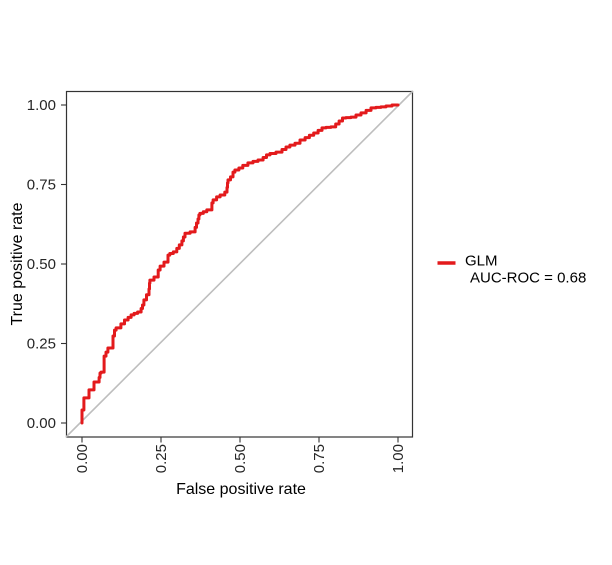  What do you see at coordinates (17, 263) in the screenshot?
I see `y-axis-title: True positive rate` at bounding box center [17, 263].